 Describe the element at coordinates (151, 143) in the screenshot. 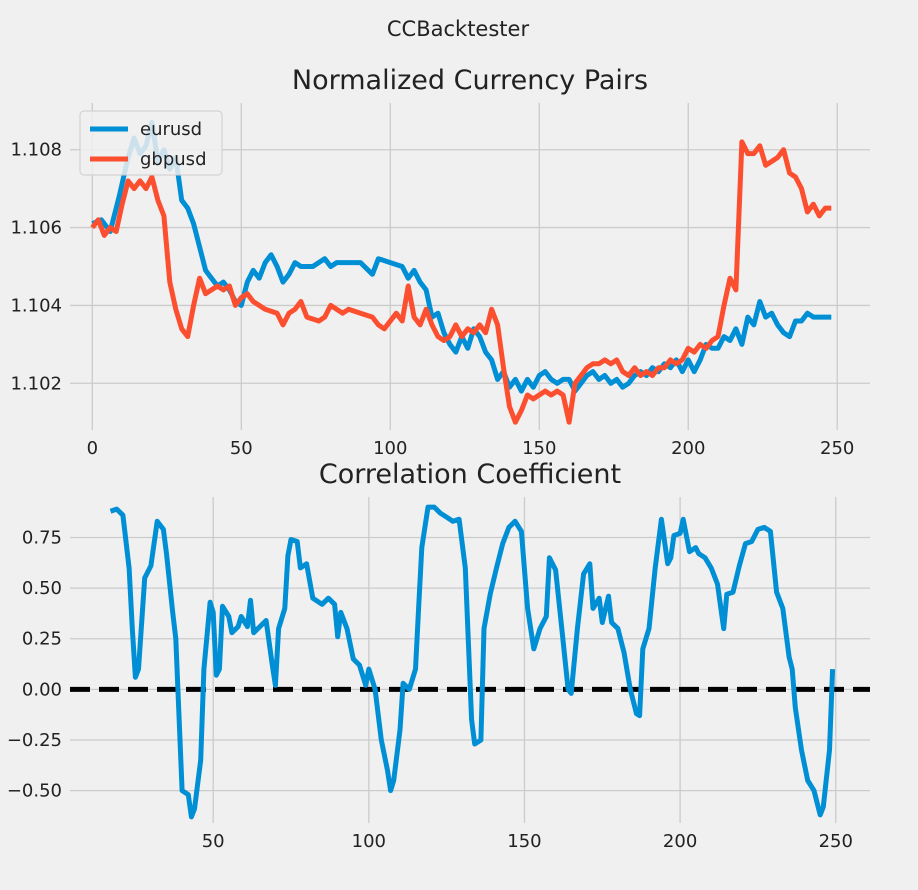

I see `legend: eurusd gbpusd` at that location.